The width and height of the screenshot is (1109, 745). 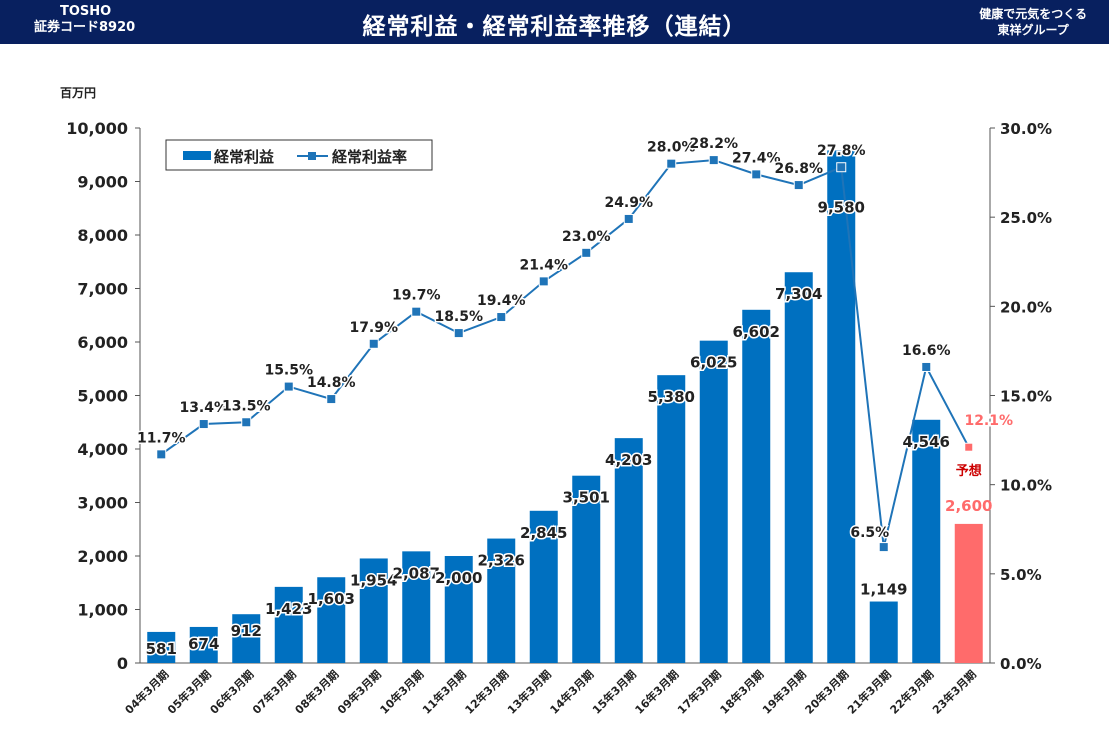 I want to click on rate-value-label: 16.6%, so click(x=926, y=351).